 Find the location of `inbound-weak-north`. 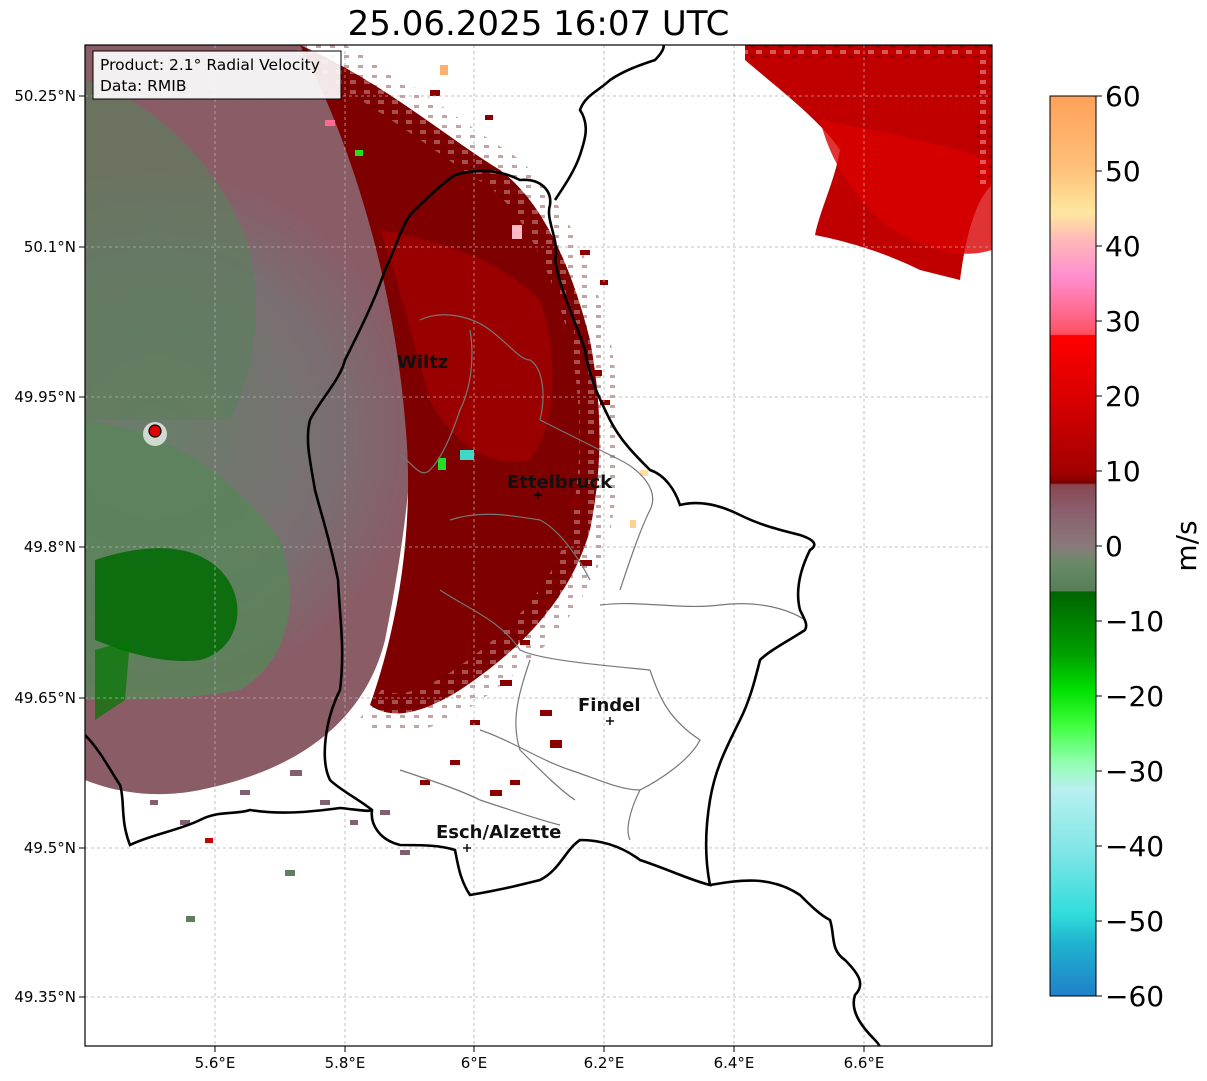

inbound-weak-north is located at coordinates (171, 250).